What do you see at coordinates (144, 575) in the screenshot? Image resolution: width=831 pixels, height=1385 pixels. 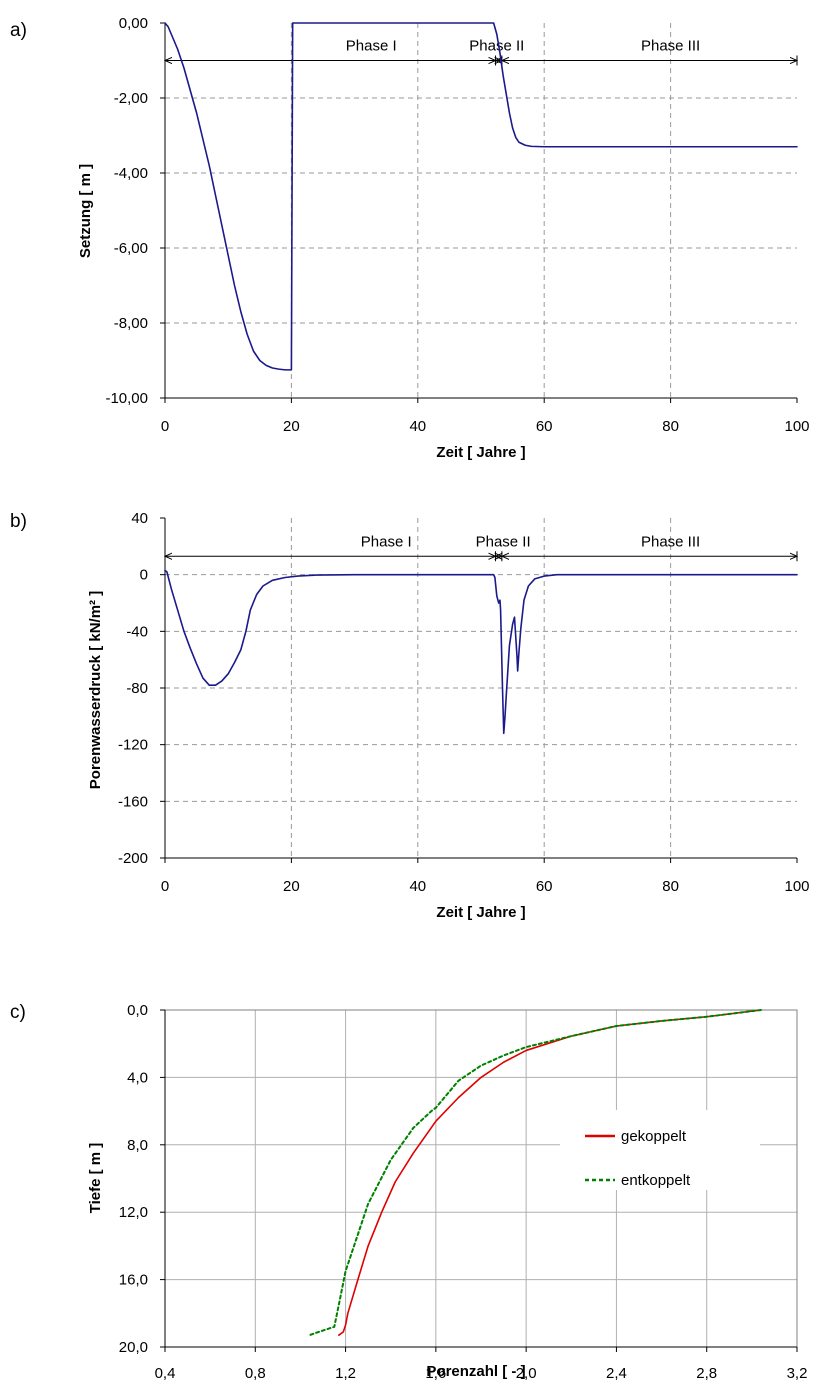 I see `y-tick-label: 0` at bounding box center [144, 575].